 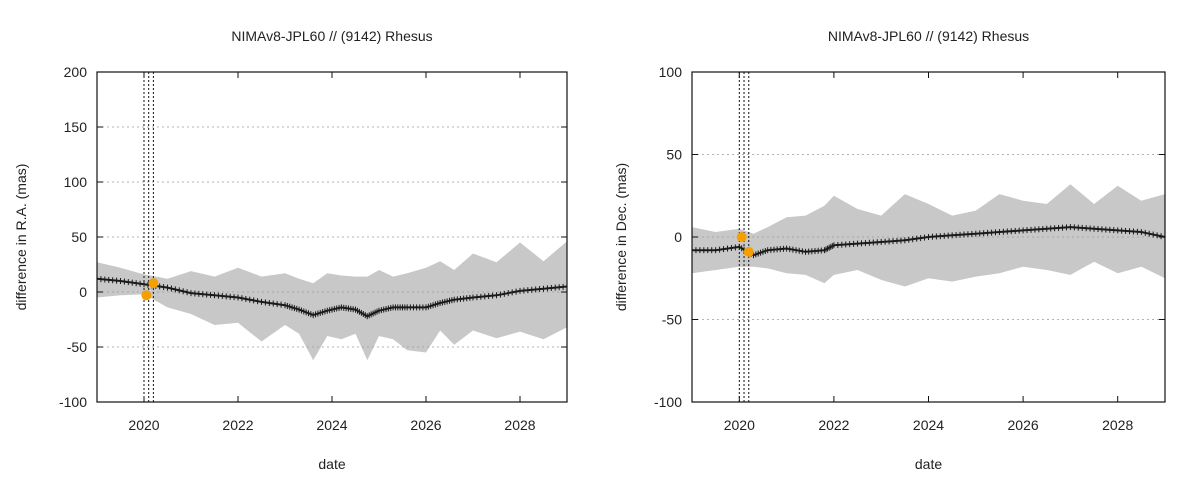 What do you see at coordinates (76, 72) in the screenshot?
I see `y-tick-label: 200` at bounding box center [76, 72].